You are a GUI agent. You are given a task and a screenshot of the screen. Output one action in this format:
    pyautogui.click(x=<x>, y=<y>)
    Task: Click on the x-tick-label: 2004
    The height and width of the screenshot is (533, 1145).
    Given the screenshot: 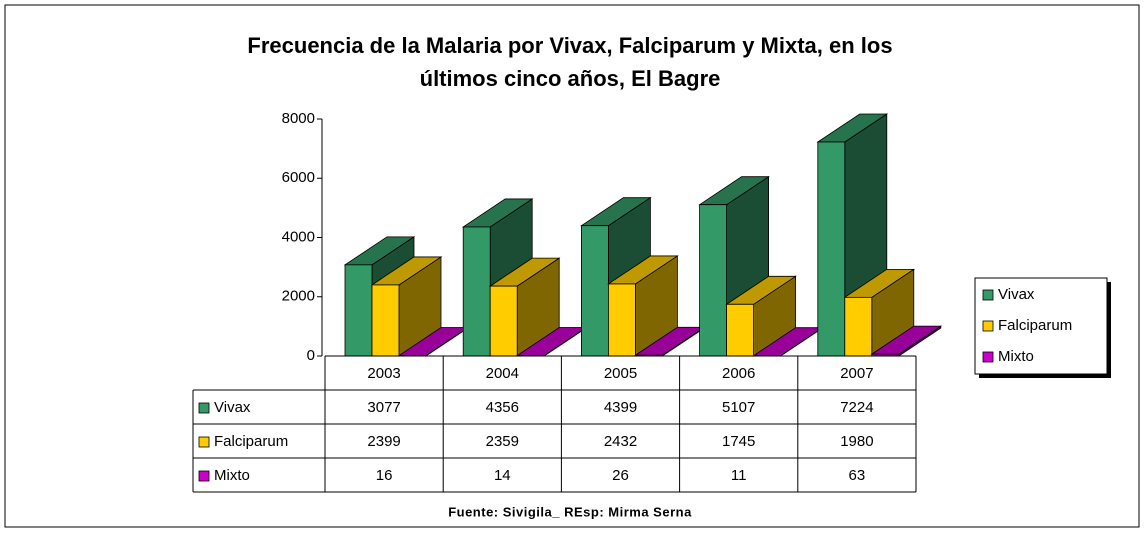 What is the action you would take?
    pyautogui.click(x=502, y=373)
    